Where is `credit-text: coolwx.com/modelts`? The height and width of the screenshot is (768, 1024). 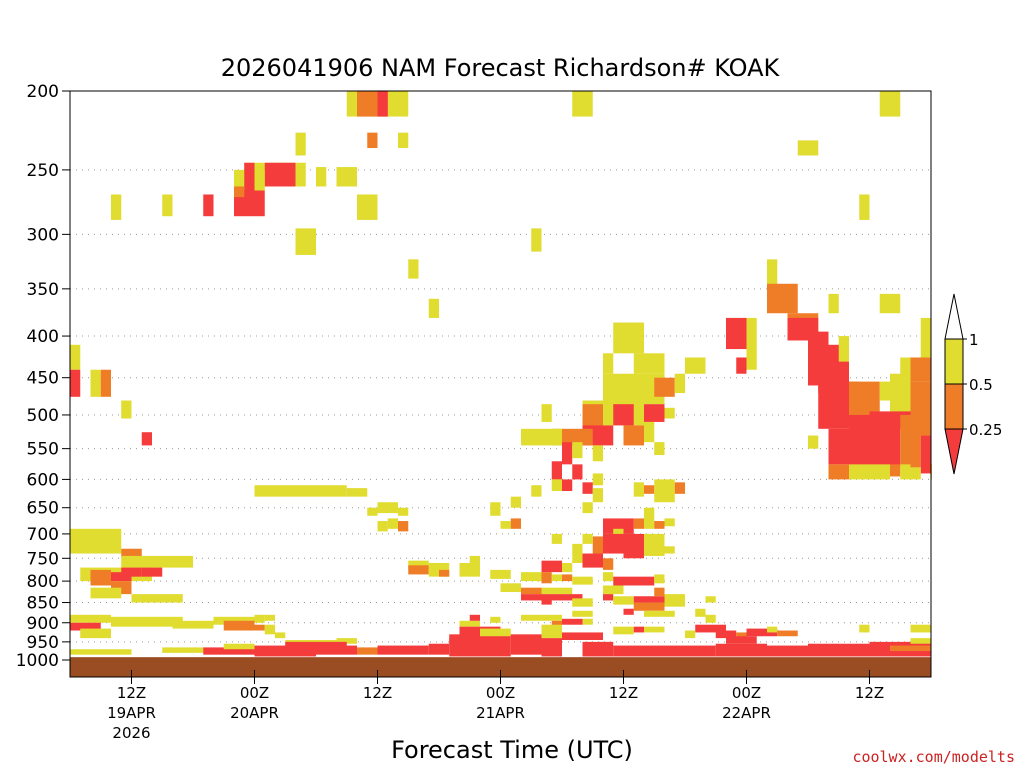
credit-text: coolwx.com/modelts is located at coordinates (933, 757).